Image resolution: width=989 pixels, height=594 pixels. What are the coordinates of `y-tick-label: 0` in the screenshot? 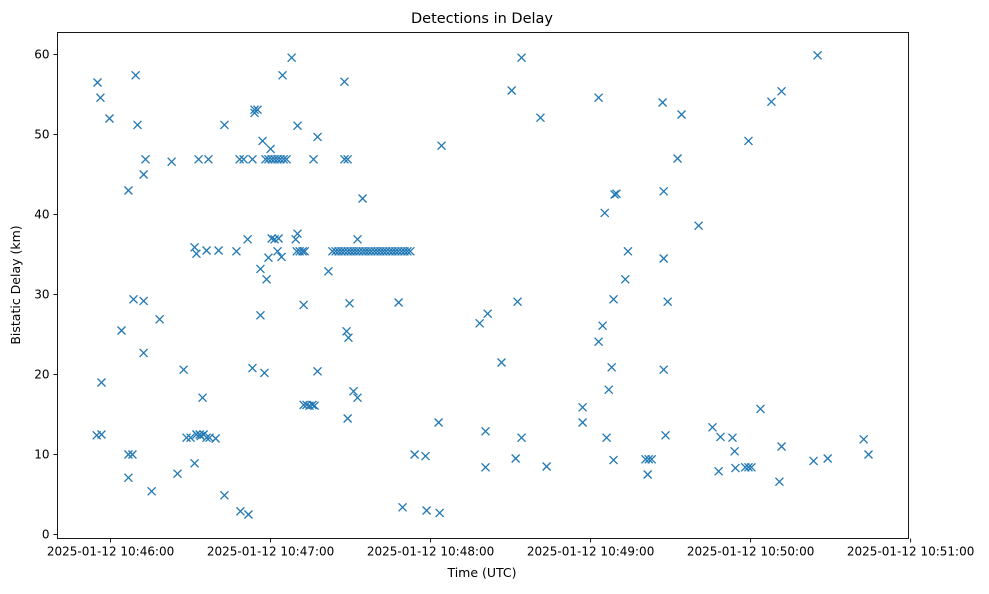 It's located at (46, 535).